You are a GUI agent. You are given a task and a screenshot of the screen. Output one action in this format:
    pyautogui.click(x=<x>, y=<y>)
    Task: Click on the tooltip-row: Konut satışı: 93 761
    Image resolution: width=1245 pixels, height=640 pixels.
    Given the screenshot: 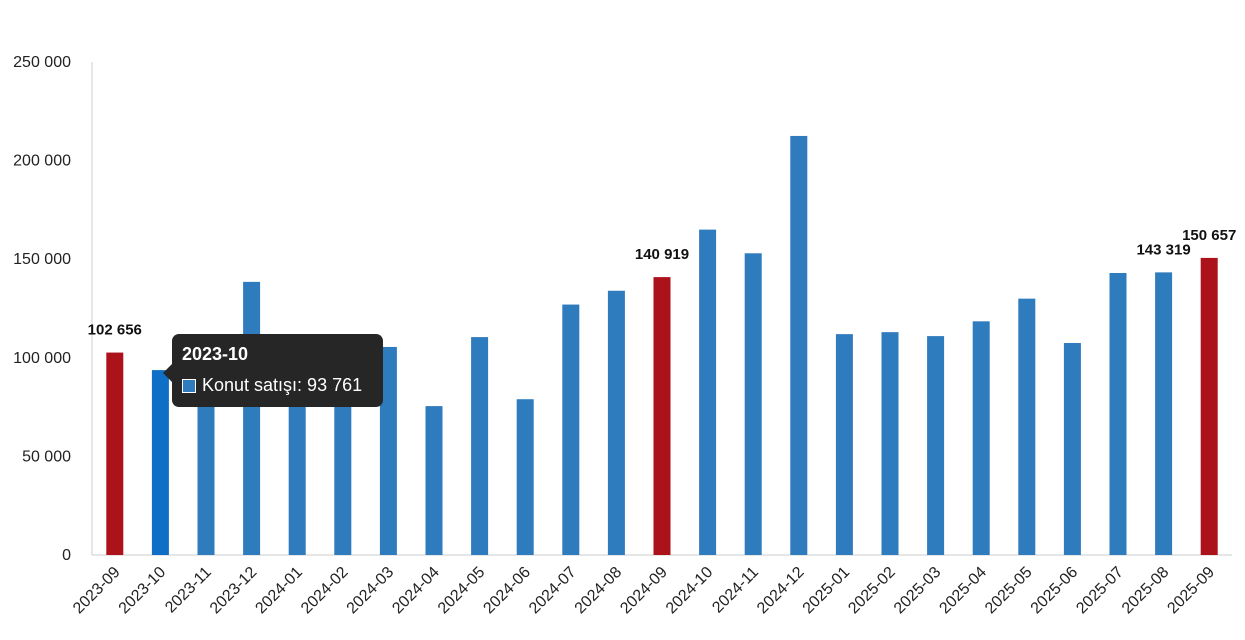 What is the action you would take?
    pyautogui.click(x=277, y=385)
    